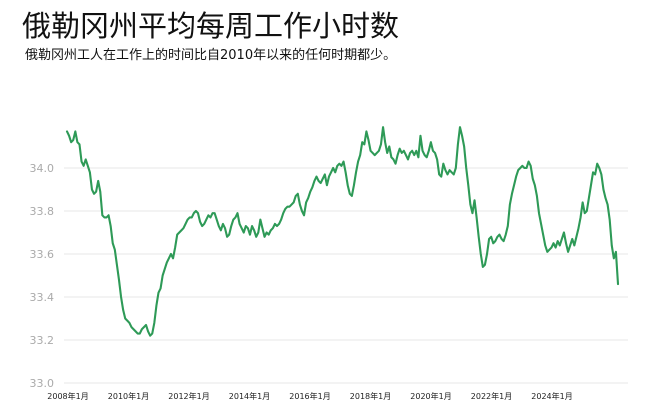 This screenshot has height=410, width=649. I want to click on x-tick-label: 2022年1月, so click(491, 396).